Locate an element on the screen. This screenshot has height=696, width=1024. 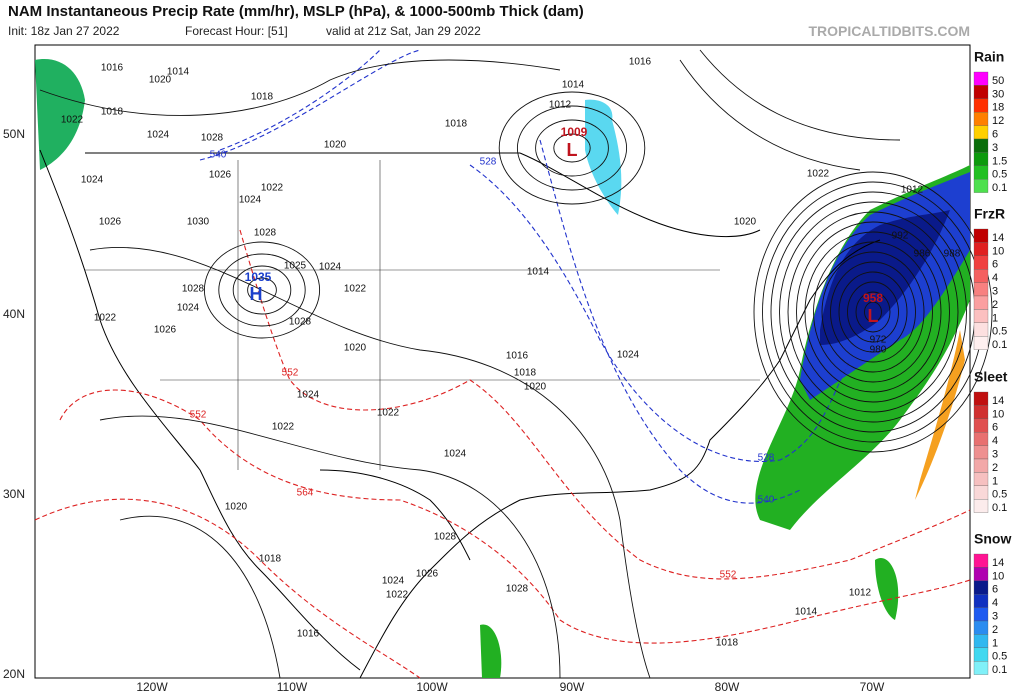
latitude-label: 20N is located at coordinates (14, 674).